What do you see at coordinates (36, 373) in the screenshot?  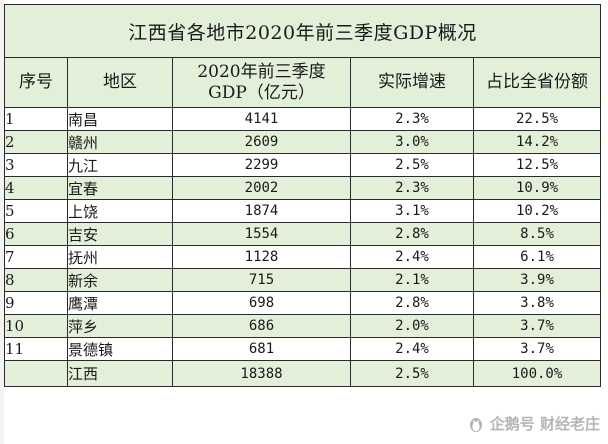 I see `cell-index` at bounding box center [36, 373].